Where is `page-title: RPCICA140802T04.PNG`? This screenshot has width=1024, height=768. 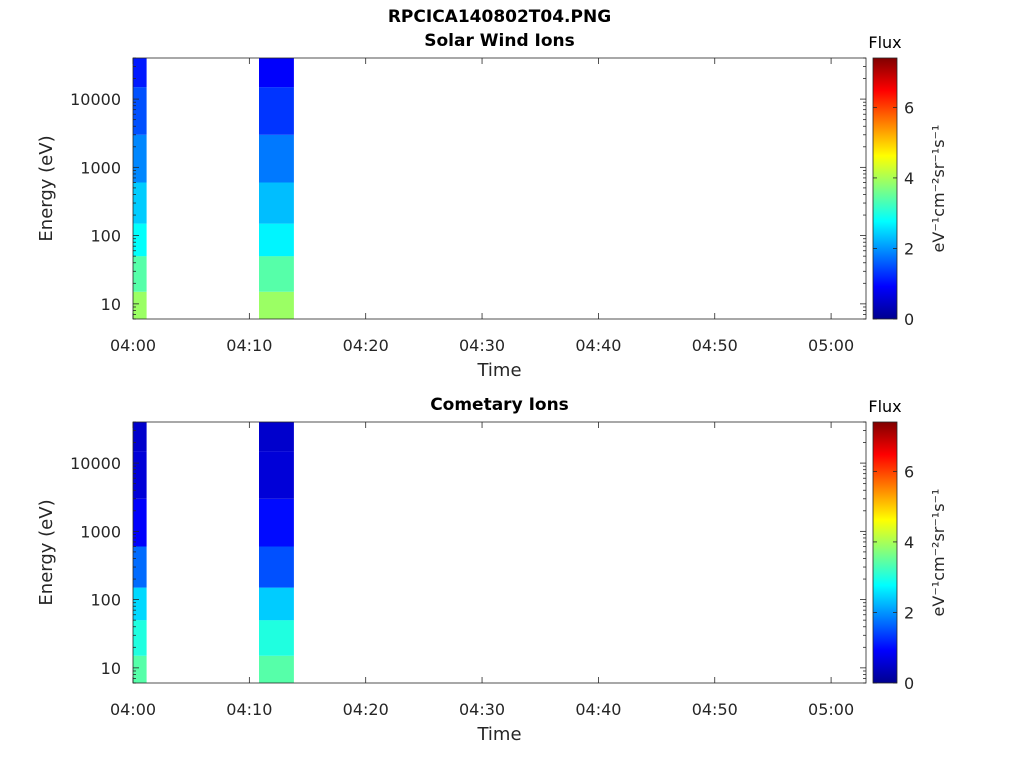 page-title: RPCICA140802T04.PNG is located at coordinates (499, 17).